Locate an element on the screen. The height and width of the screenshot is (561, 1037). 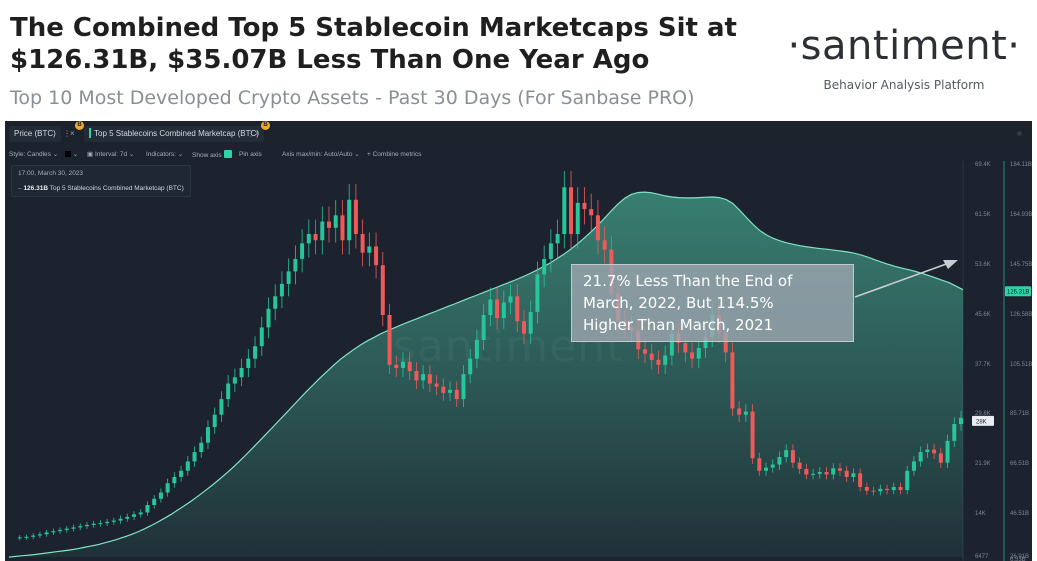
legend-value: 126.31B is located at coordinates (36, 188).